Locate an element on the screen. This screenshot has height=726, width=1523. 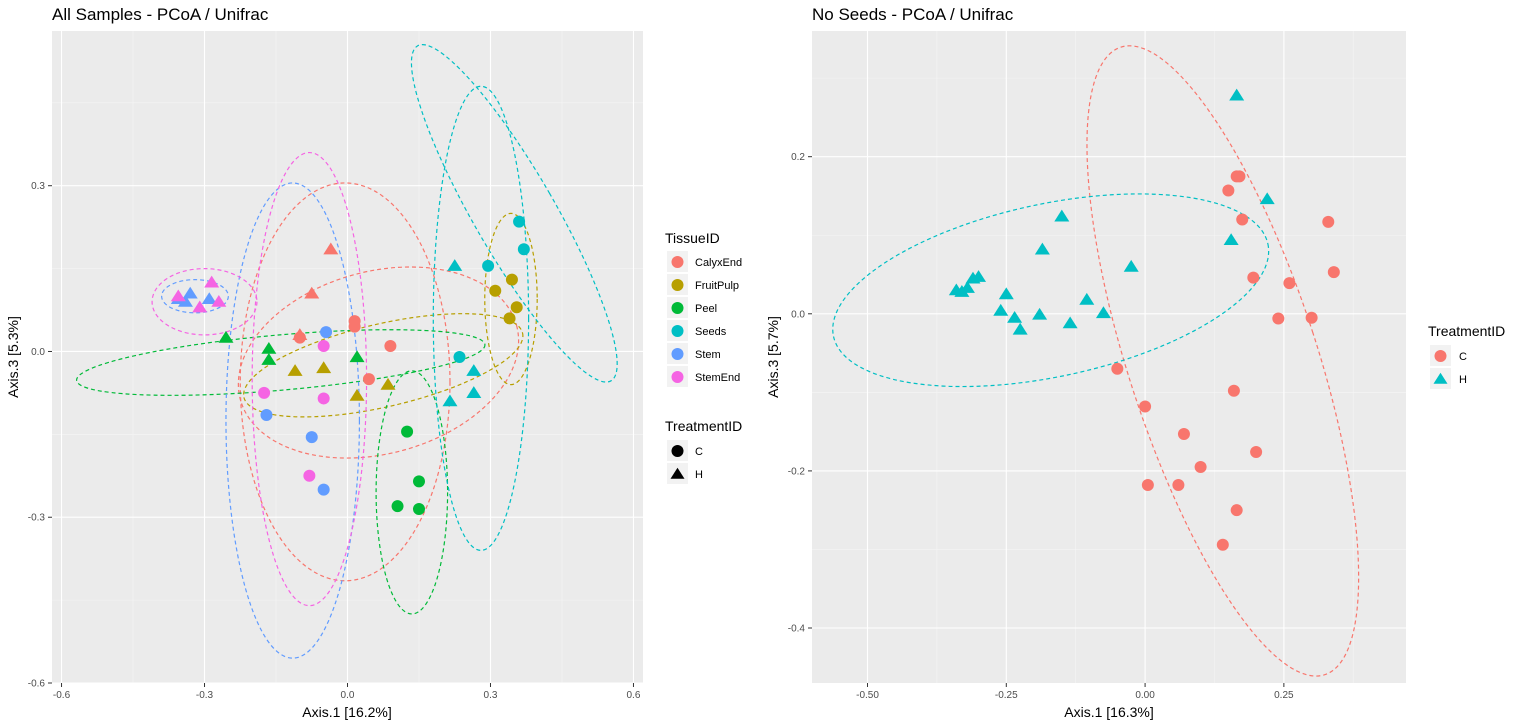
ellipse-stemend is located at coordinates (204, 301).